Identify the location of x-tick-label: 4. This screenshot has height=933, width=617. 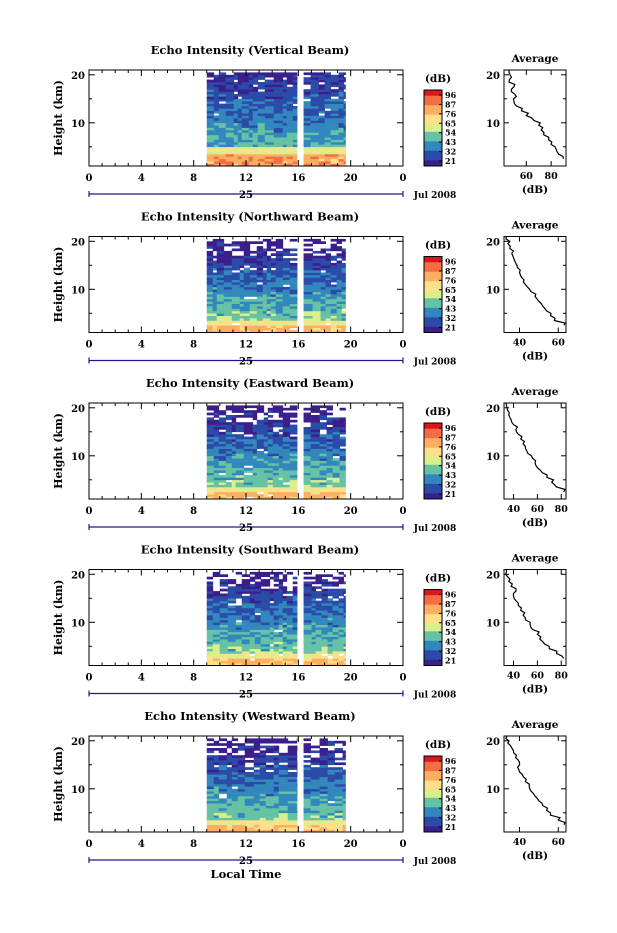
(141, 844).